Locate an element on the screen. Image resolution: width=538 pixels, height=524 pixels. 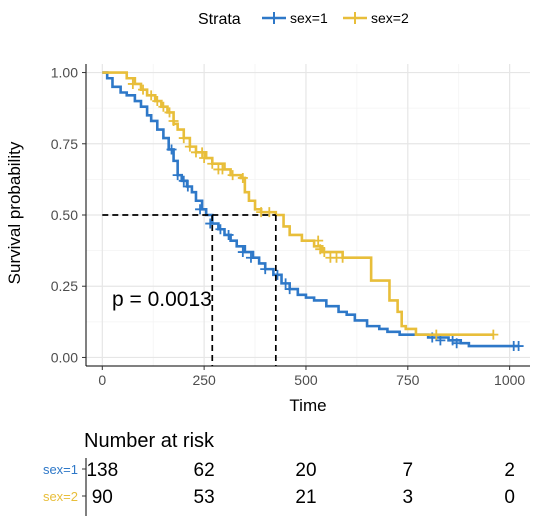
legend: Strata sex=1 sex=2 is located at coordinates (303, 19).